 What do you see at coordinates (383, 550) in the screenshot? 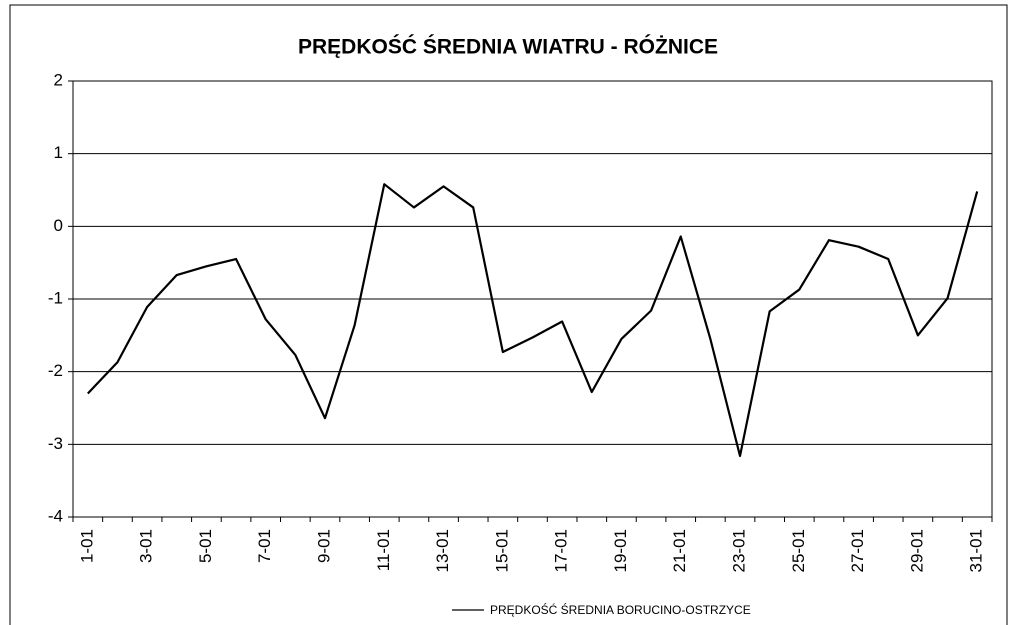
I see `x-tick-label: 11-01` at bounding box center [383, 550].